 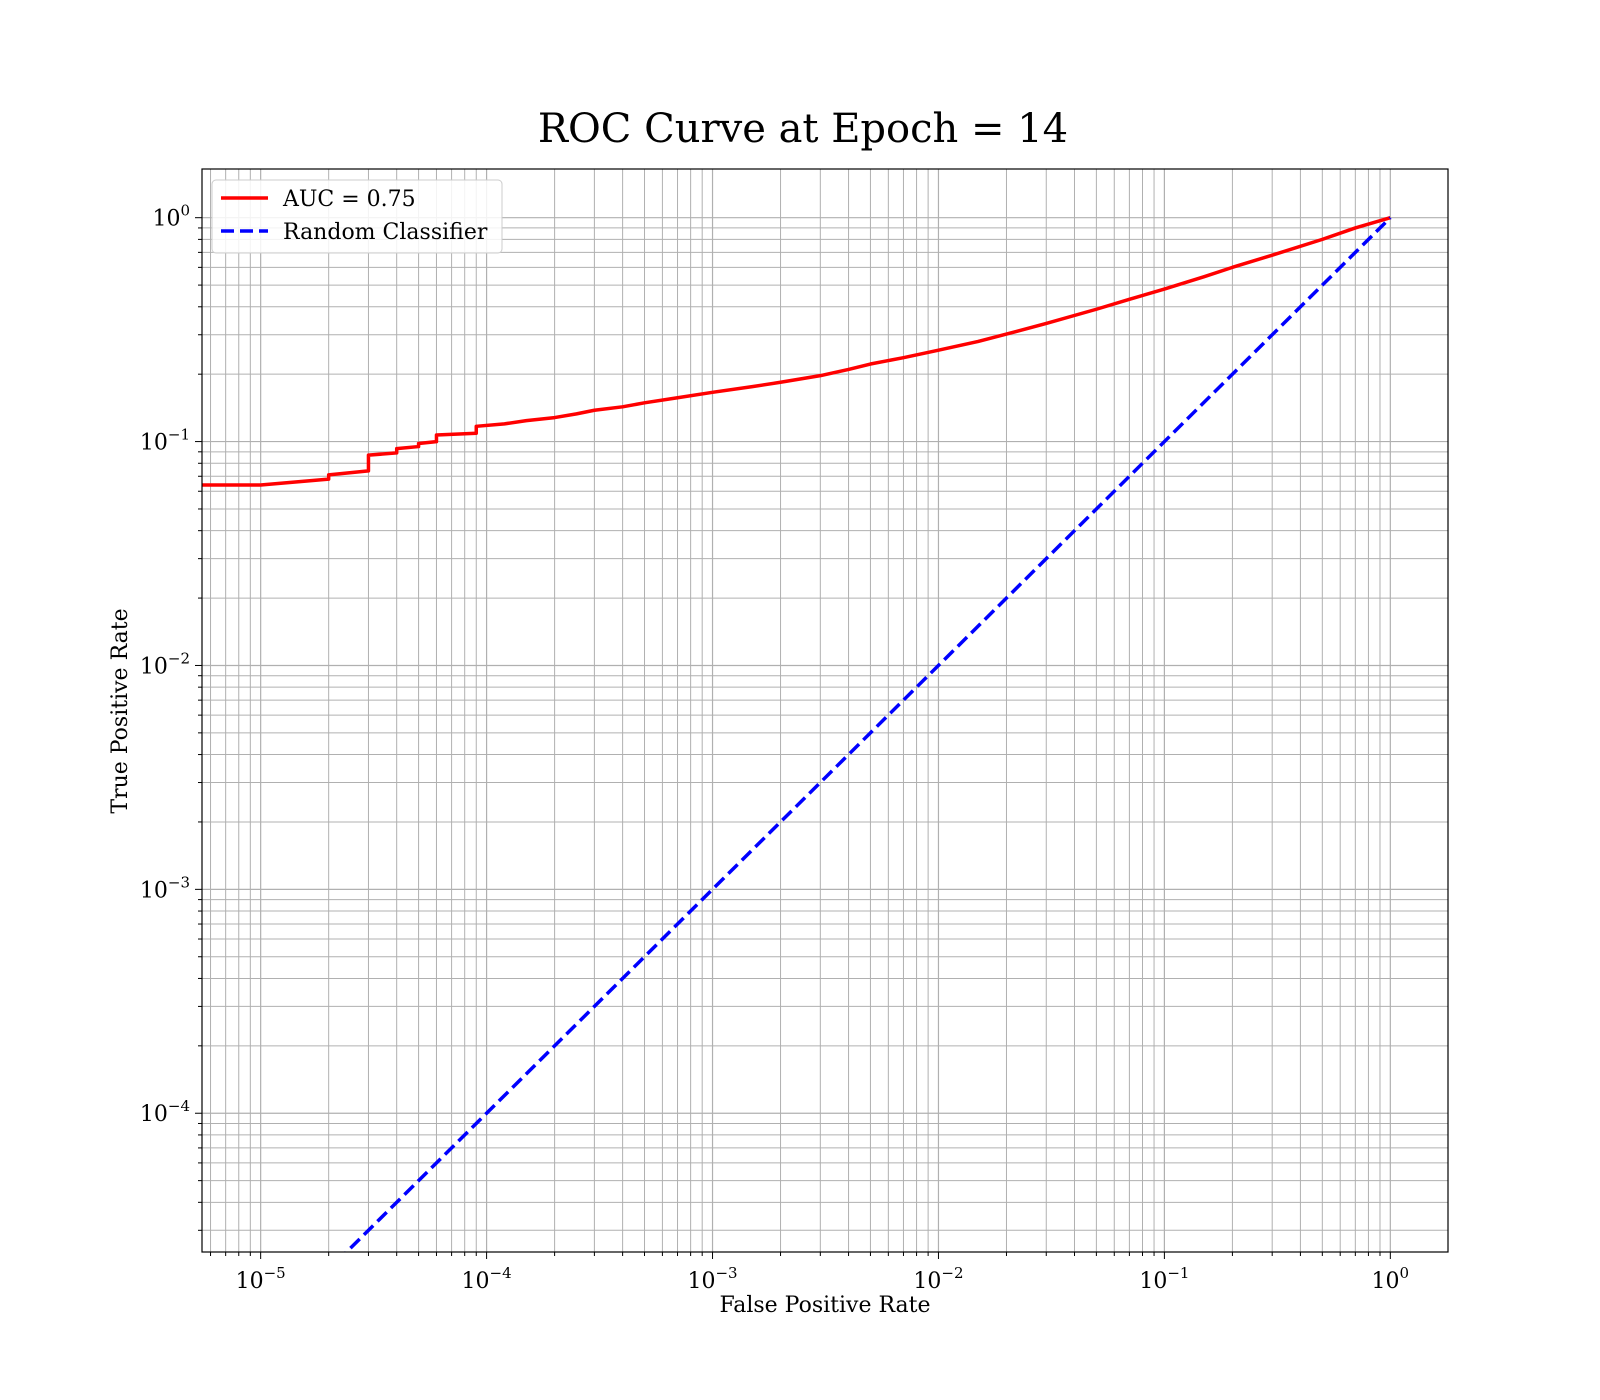 What do you see at coordinates (120, 710) in the screenshot?
I see `y-axis-label: True Positive Rate` at bounding box center [120, 710].